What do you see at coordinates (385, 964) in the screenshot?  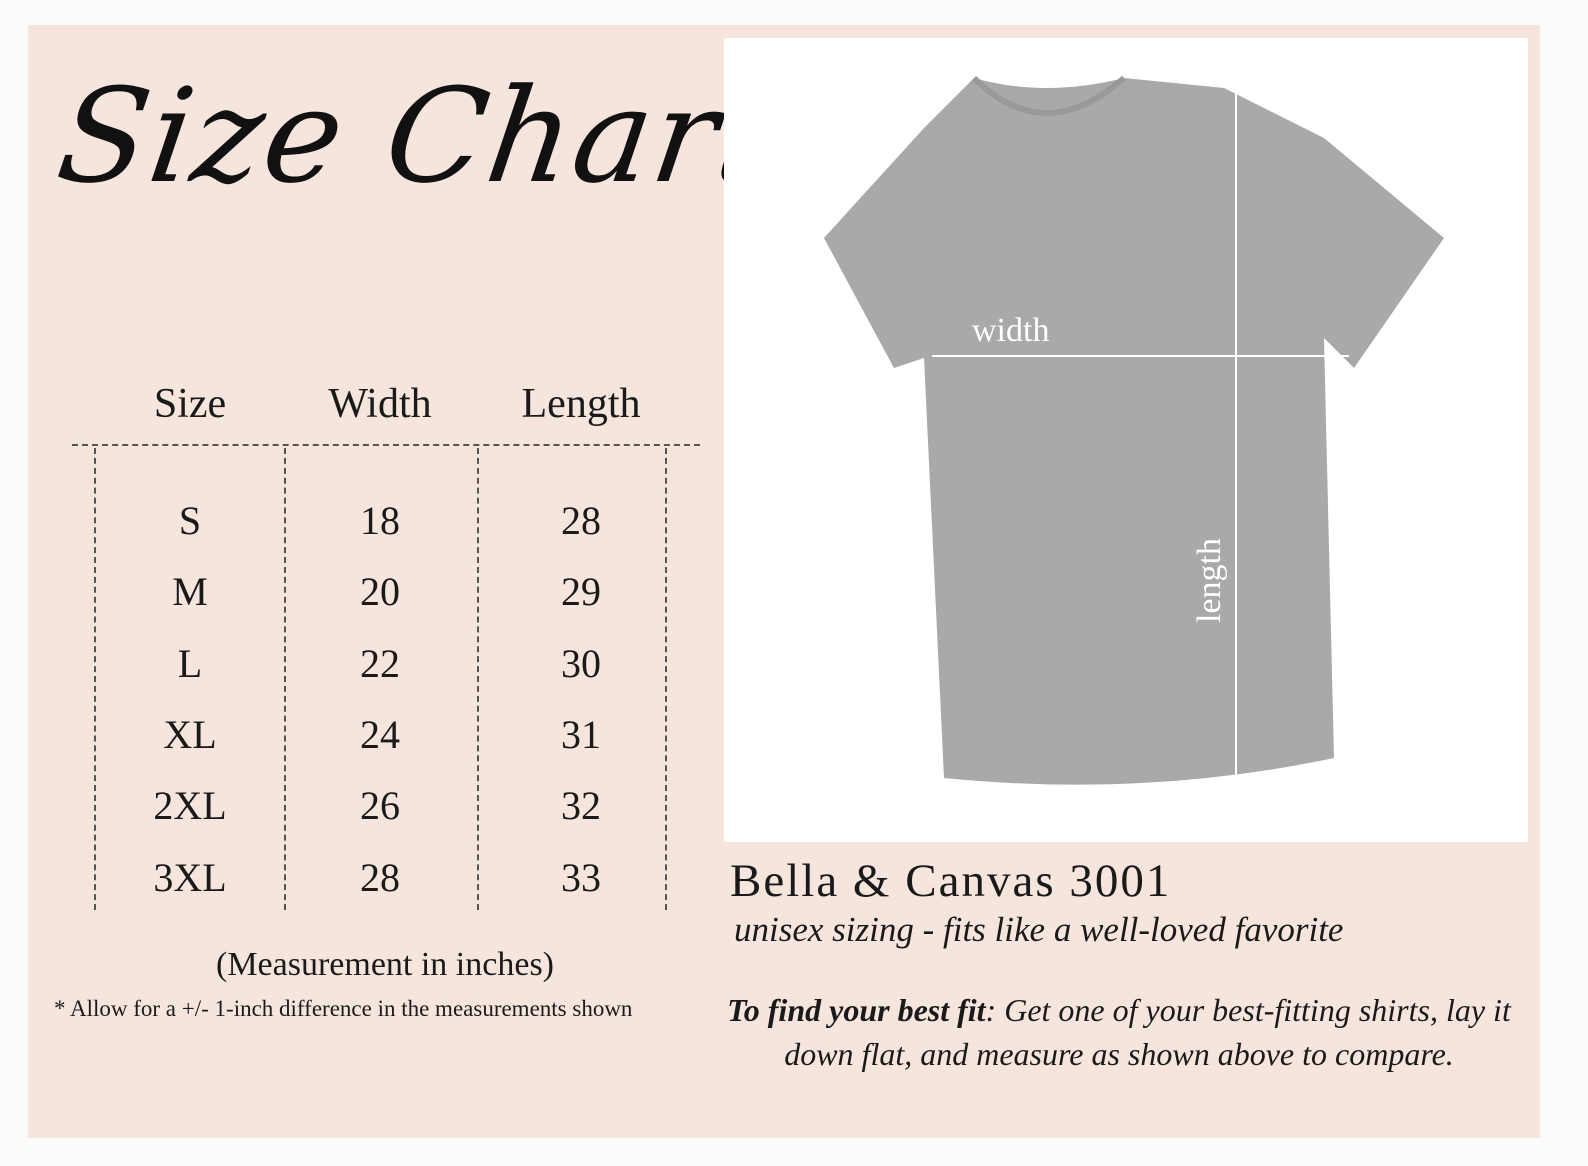 I see `units-note: (Measurement in inches)` at bounding box center [385, 964].